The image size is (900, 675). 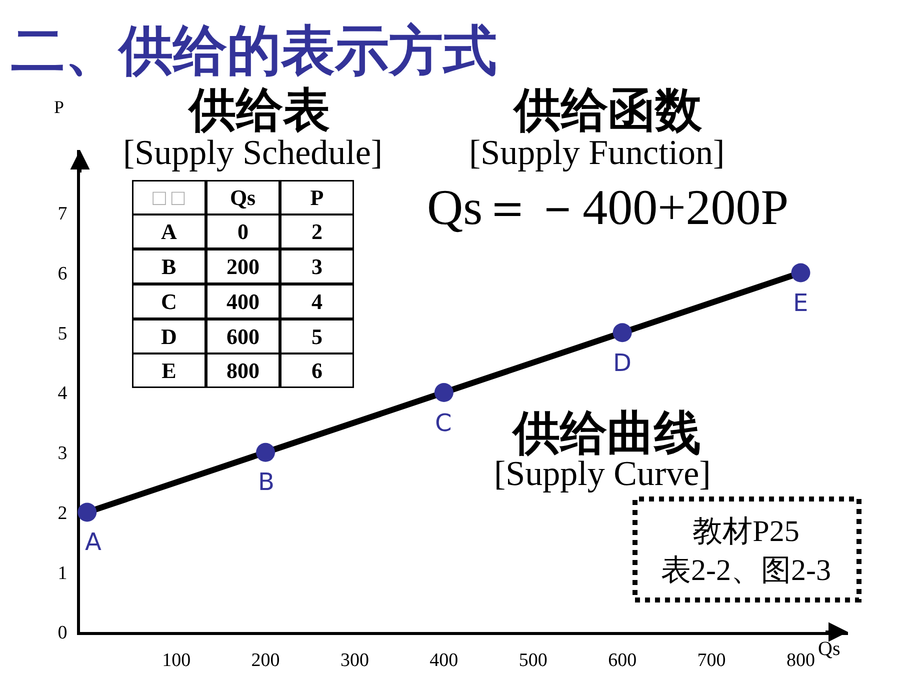 I want to click on x-tick-label: 400, so click(x=444, y=660).